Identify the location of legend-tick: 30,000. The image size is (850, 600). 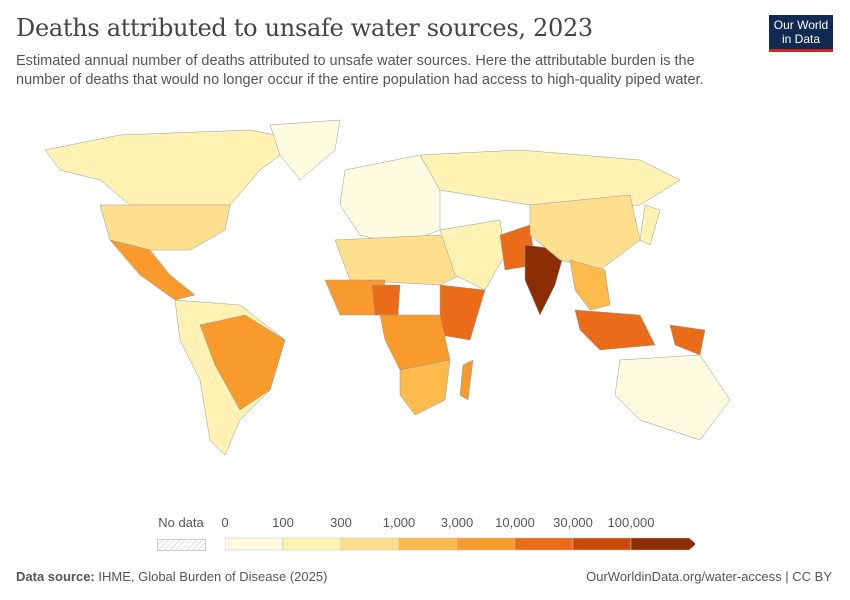
(573, 522).